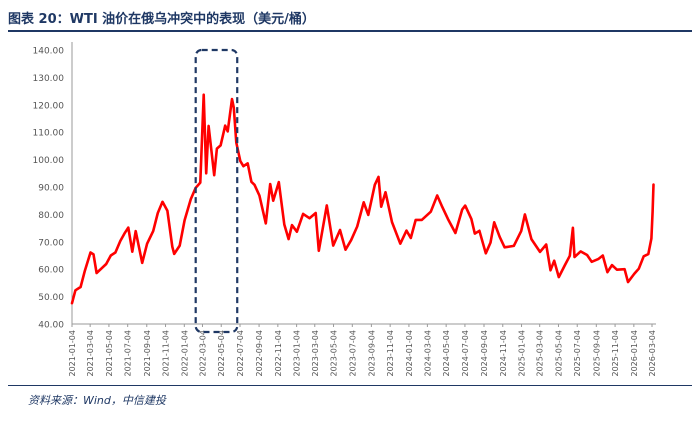 Image resolution: width=700 pixels, height=443 pixels. I want to click on x-tick-label: 2024-09-04, so click(484, 353).